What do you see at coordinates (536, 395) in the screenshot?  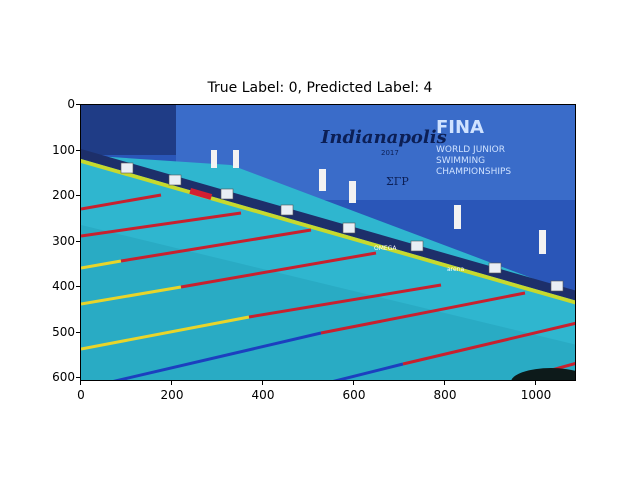 I see `xtick-label-5: 1000` at bounding box center [536, 395].